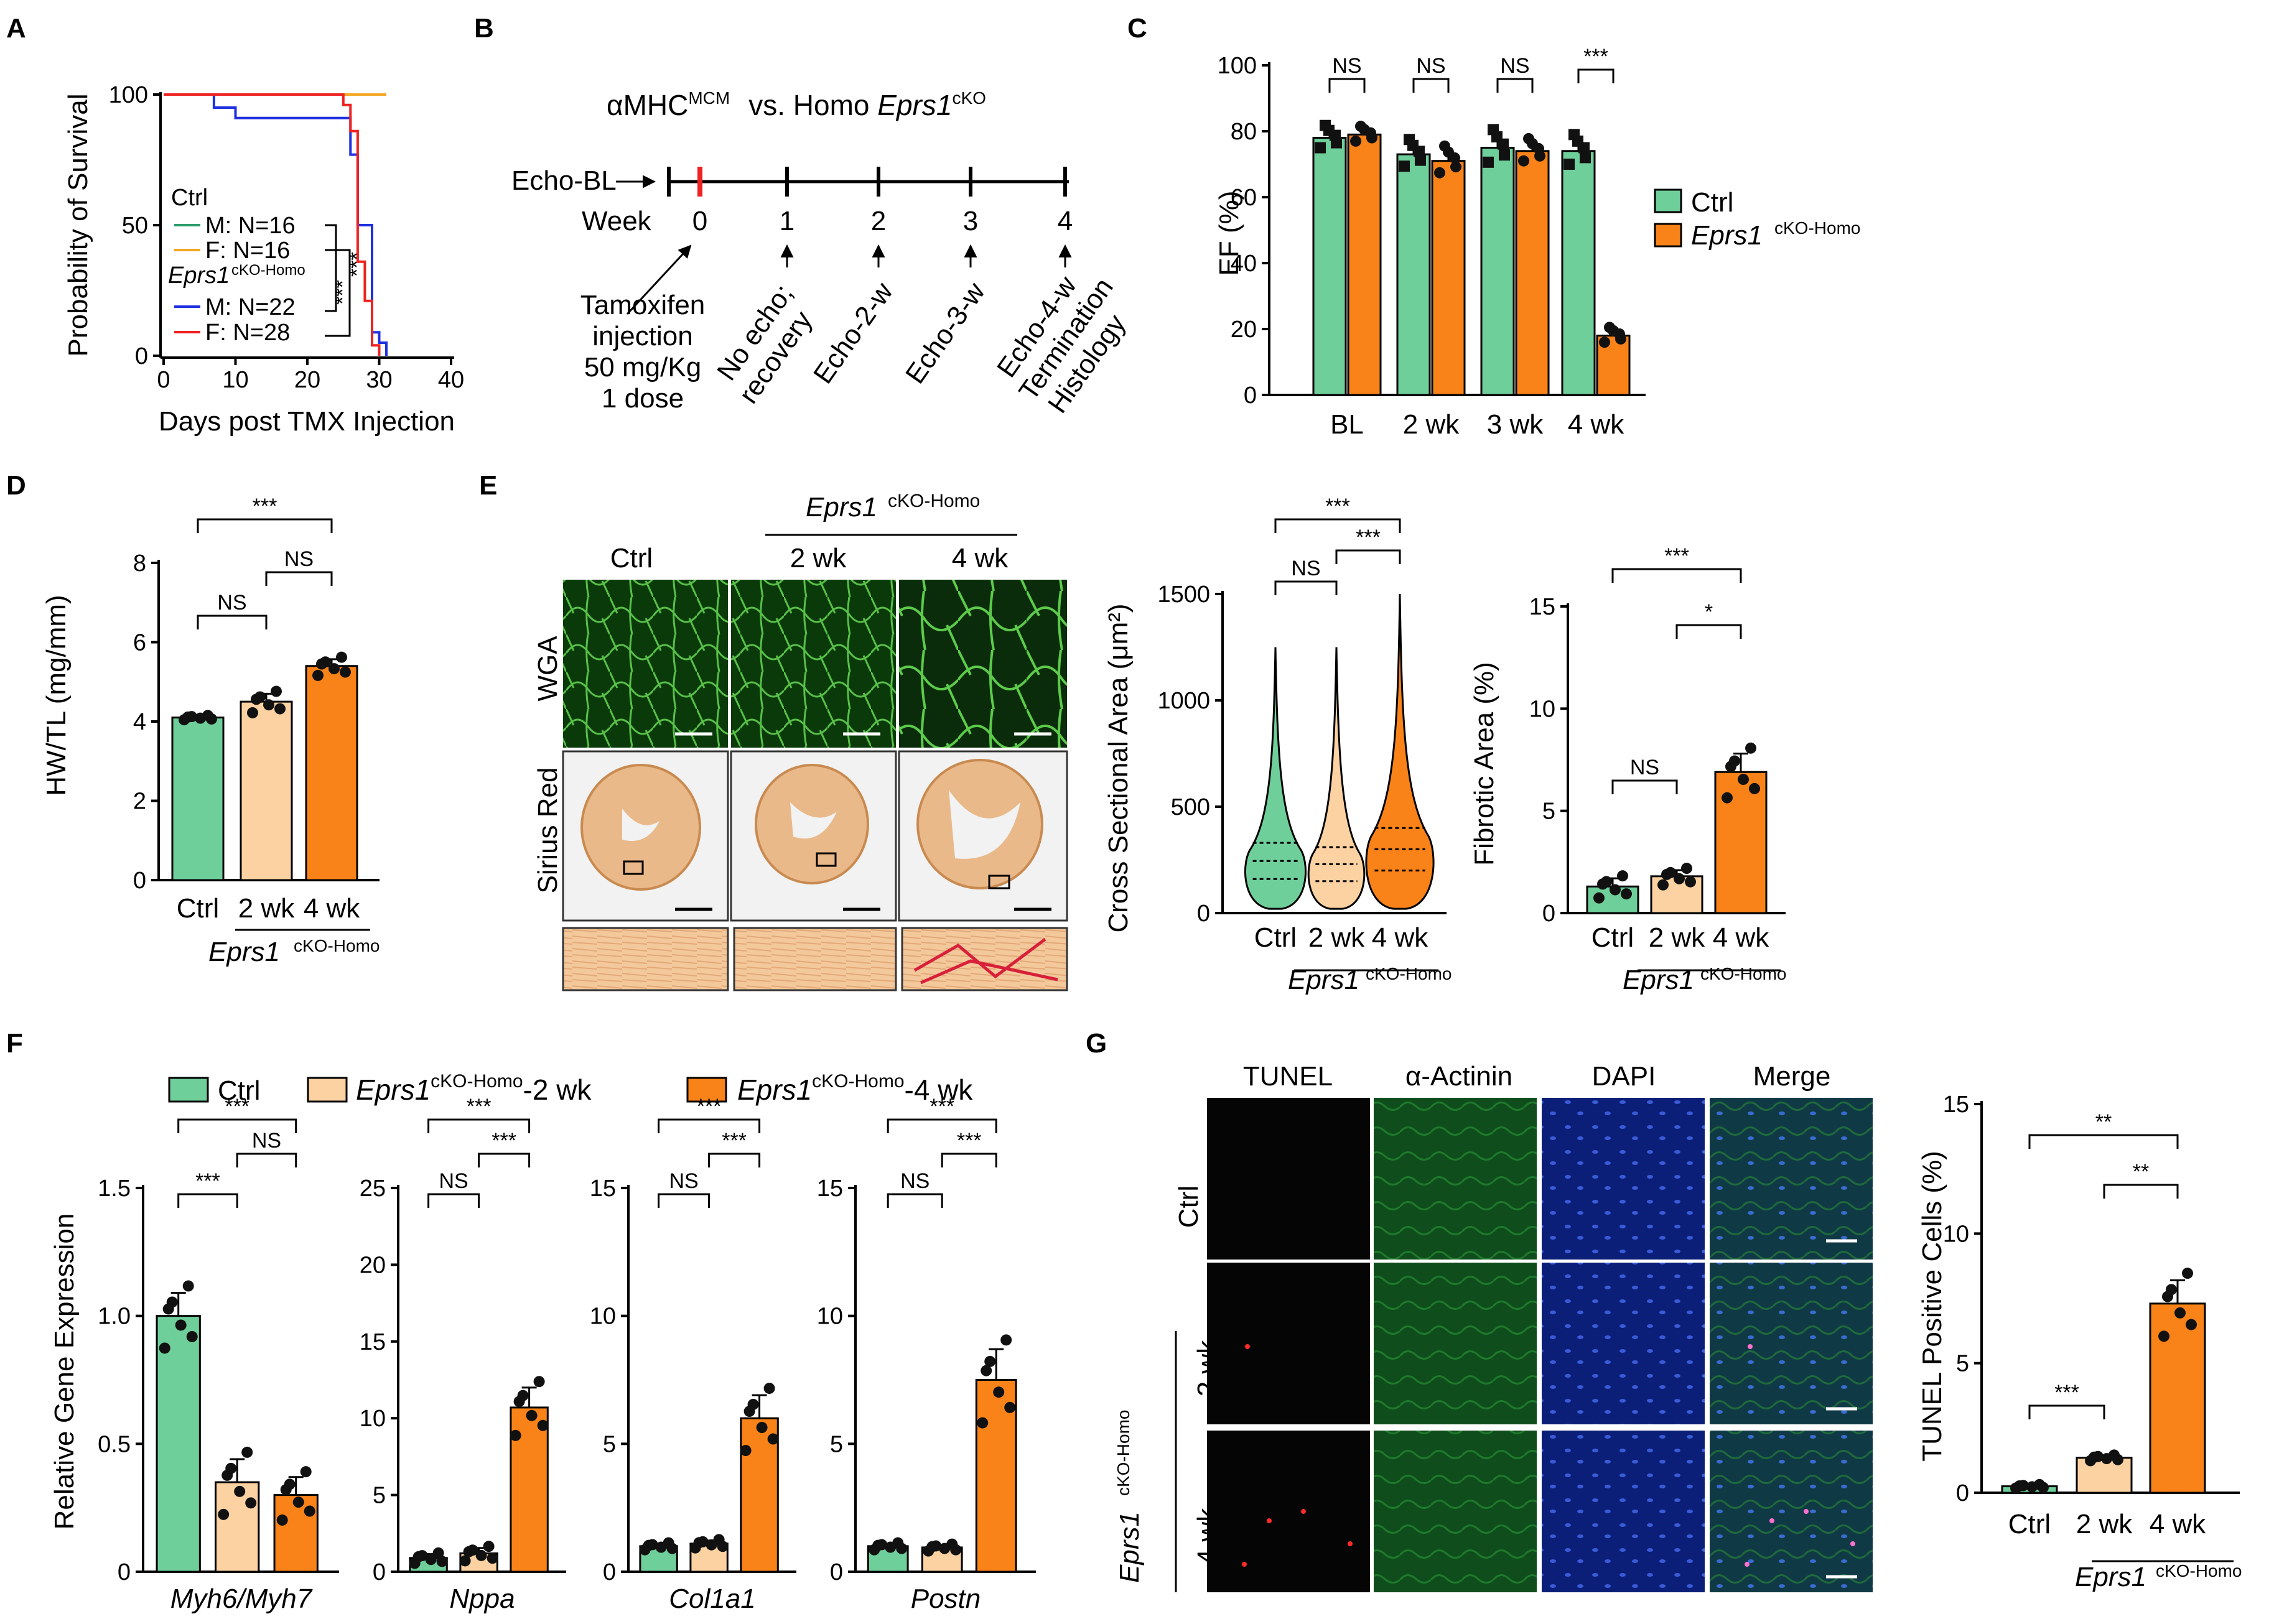 The image size is (2274, 1624). What do you see at coordinates (141, 356) in the screenshot?
I see `a-ytick-label: 0` at bounding box center [141, 356].